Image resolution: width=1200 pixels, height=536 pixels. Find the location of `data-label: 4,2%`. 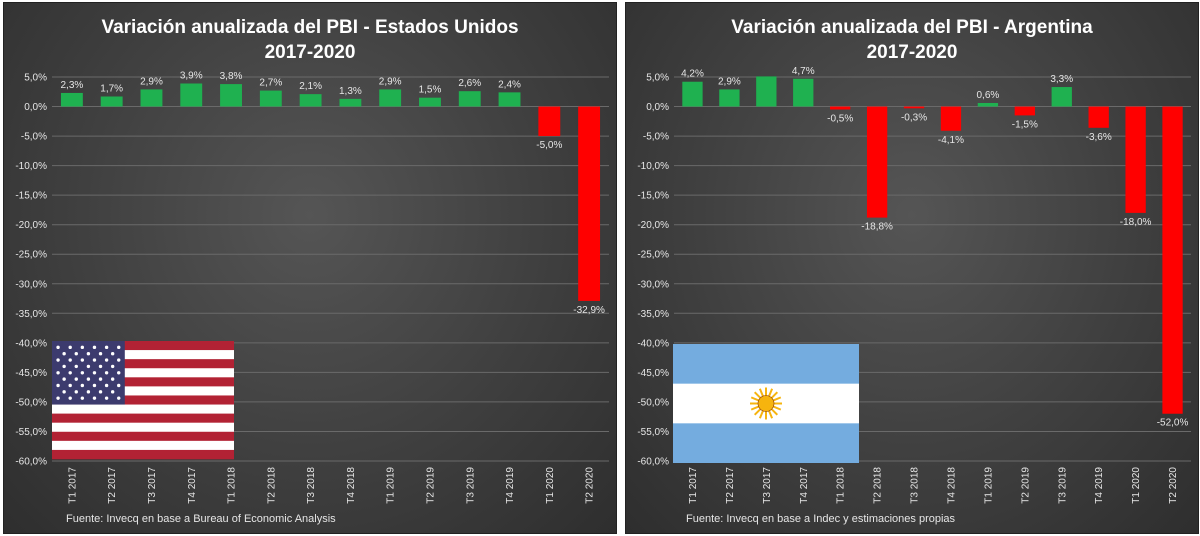

data-label: 4,2% is located at coordinates (692, 74).